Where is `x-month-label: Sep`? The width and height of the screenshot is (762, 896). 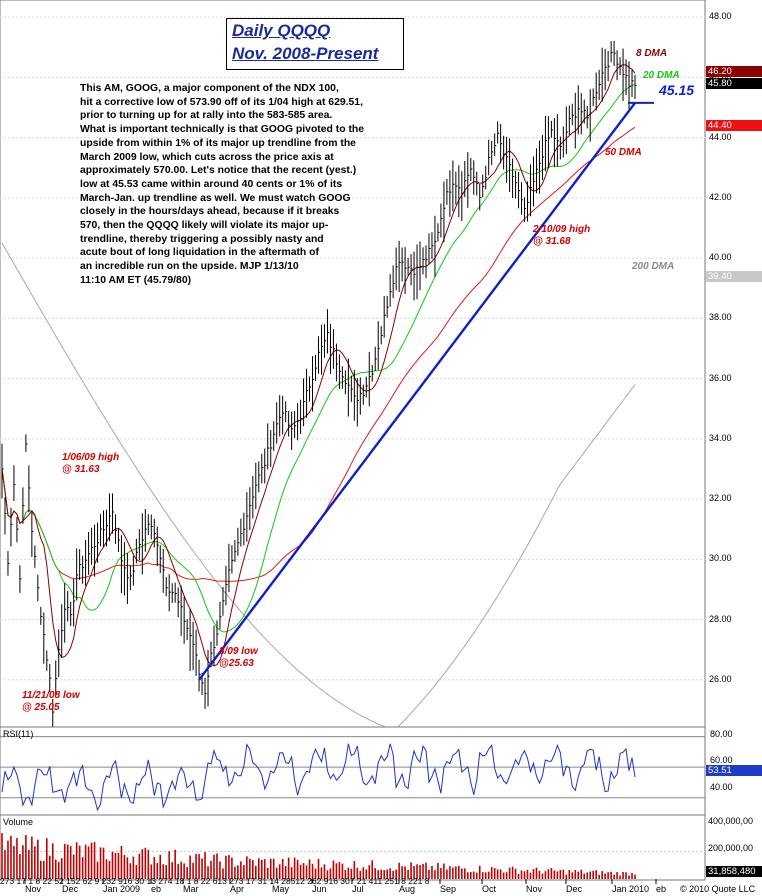 x-month-label: Sep is located at coordinates (448, 889).